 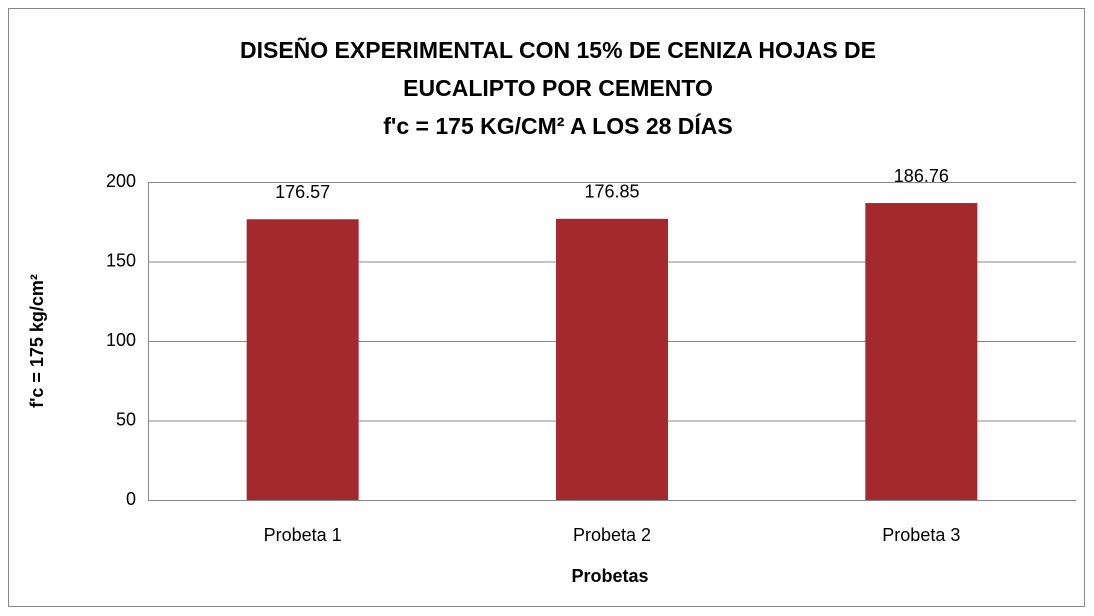 What do you see at coordinates (558, 125) in the screenshot?
I see `chart-title: f'c = 175 KG/CM² A LOS 28 DÍAS` at bounding box center [558, 125].